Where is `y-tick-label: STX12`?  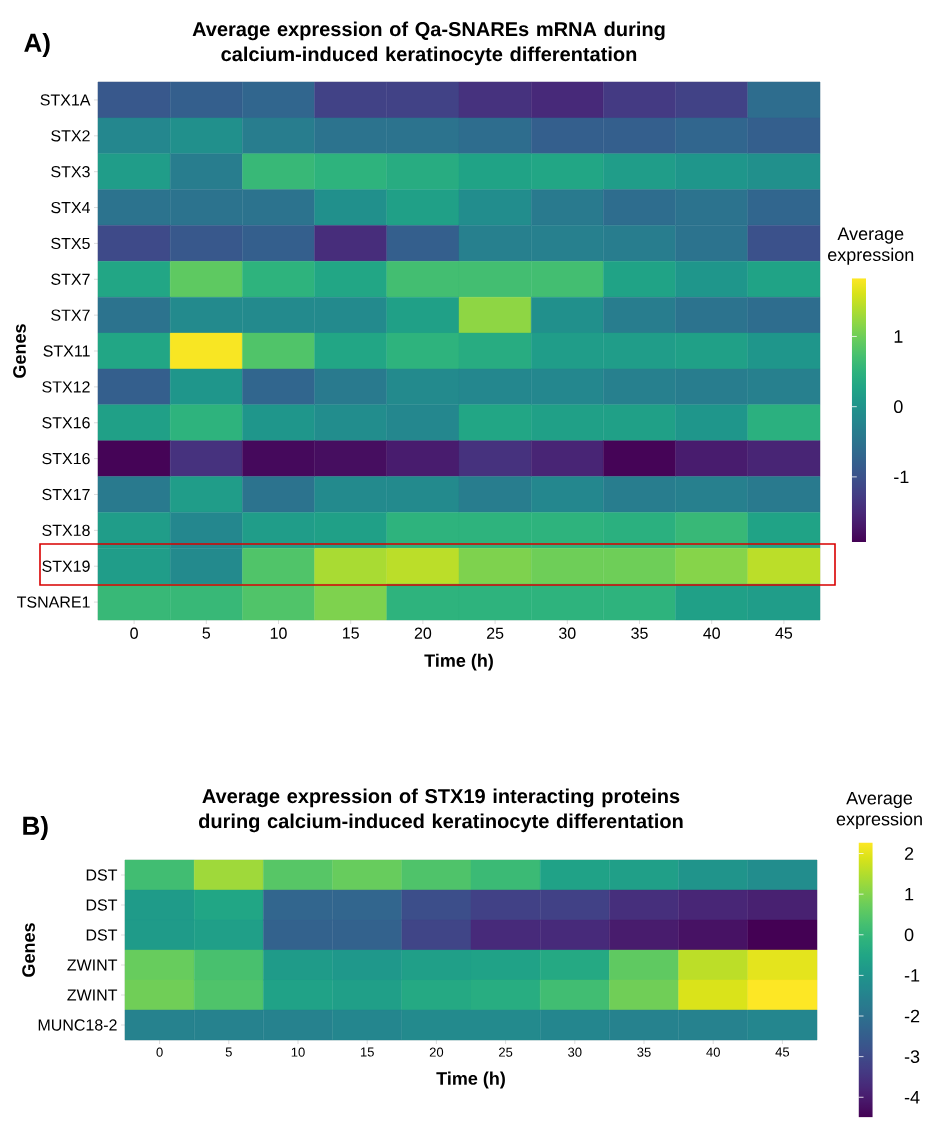
y-tick-label: STX12 is located at coordinates (66, 387).